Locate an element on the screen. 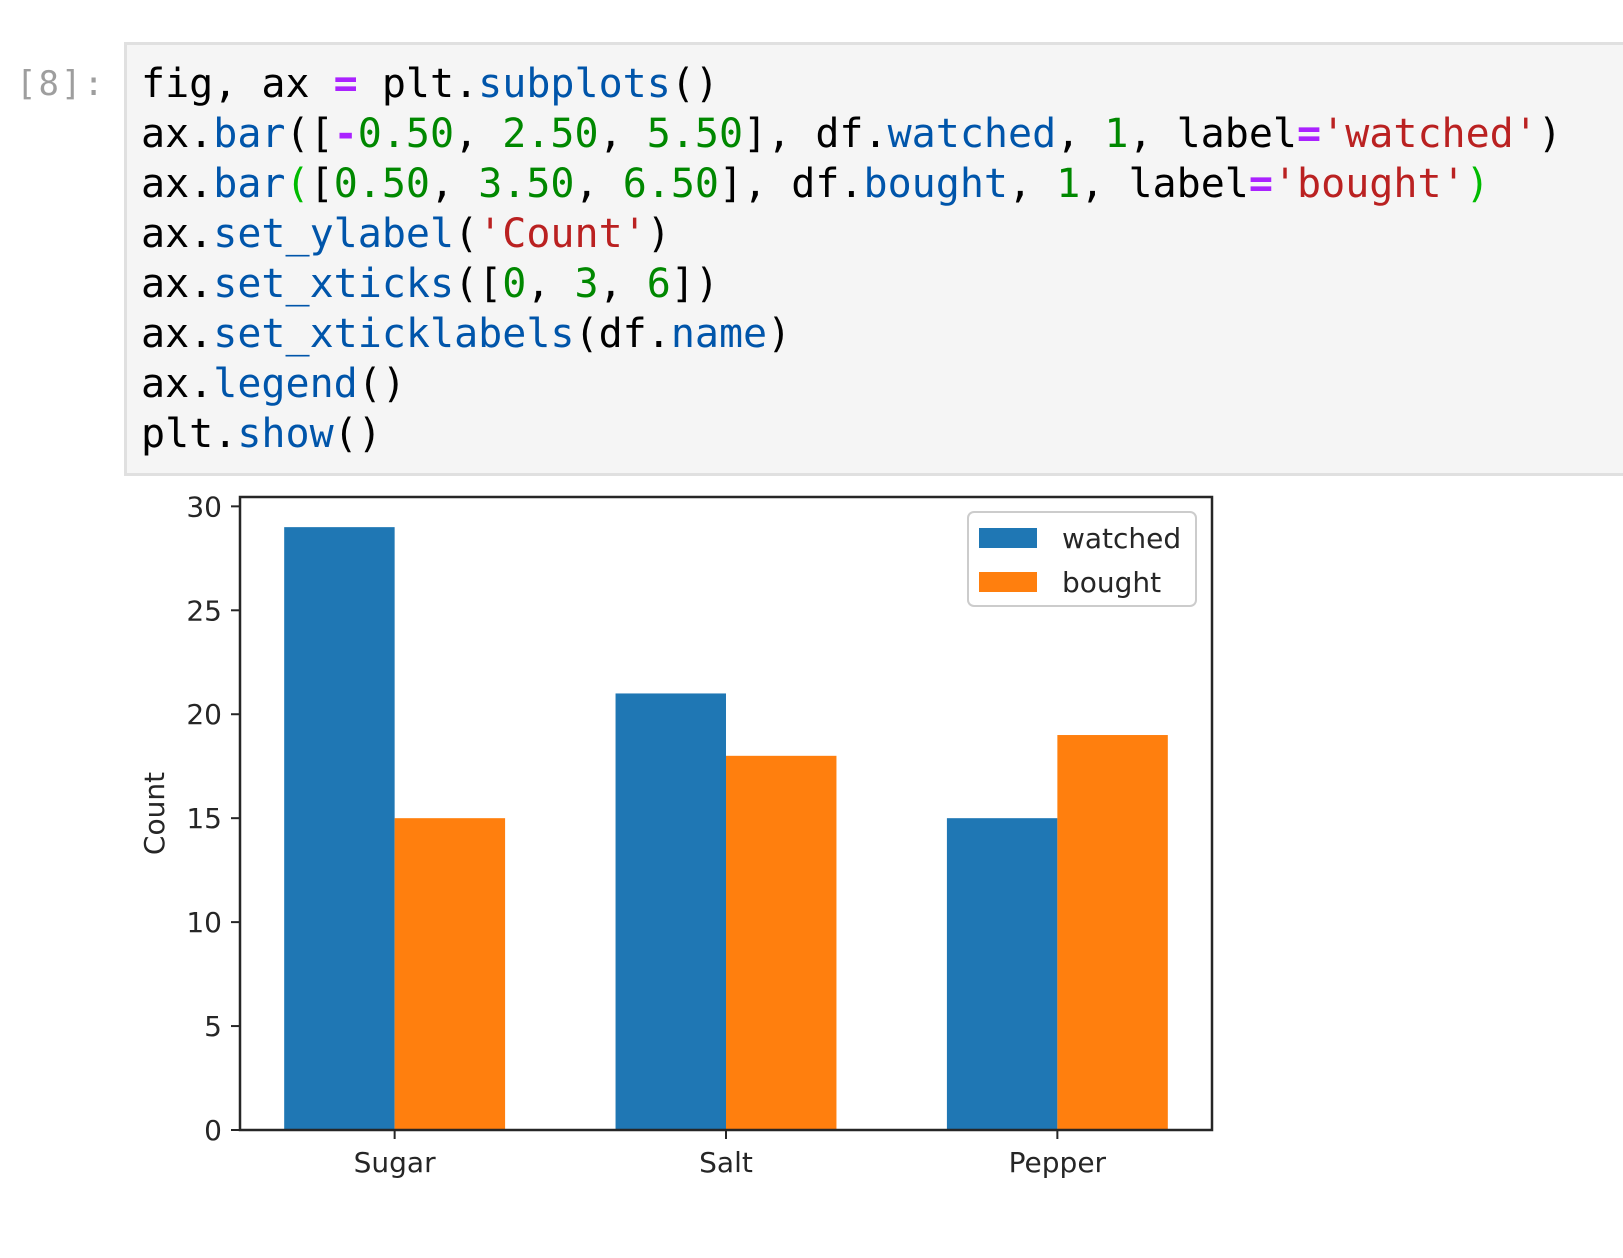  y-axis-label: Count is located at coordinates (154, 813).